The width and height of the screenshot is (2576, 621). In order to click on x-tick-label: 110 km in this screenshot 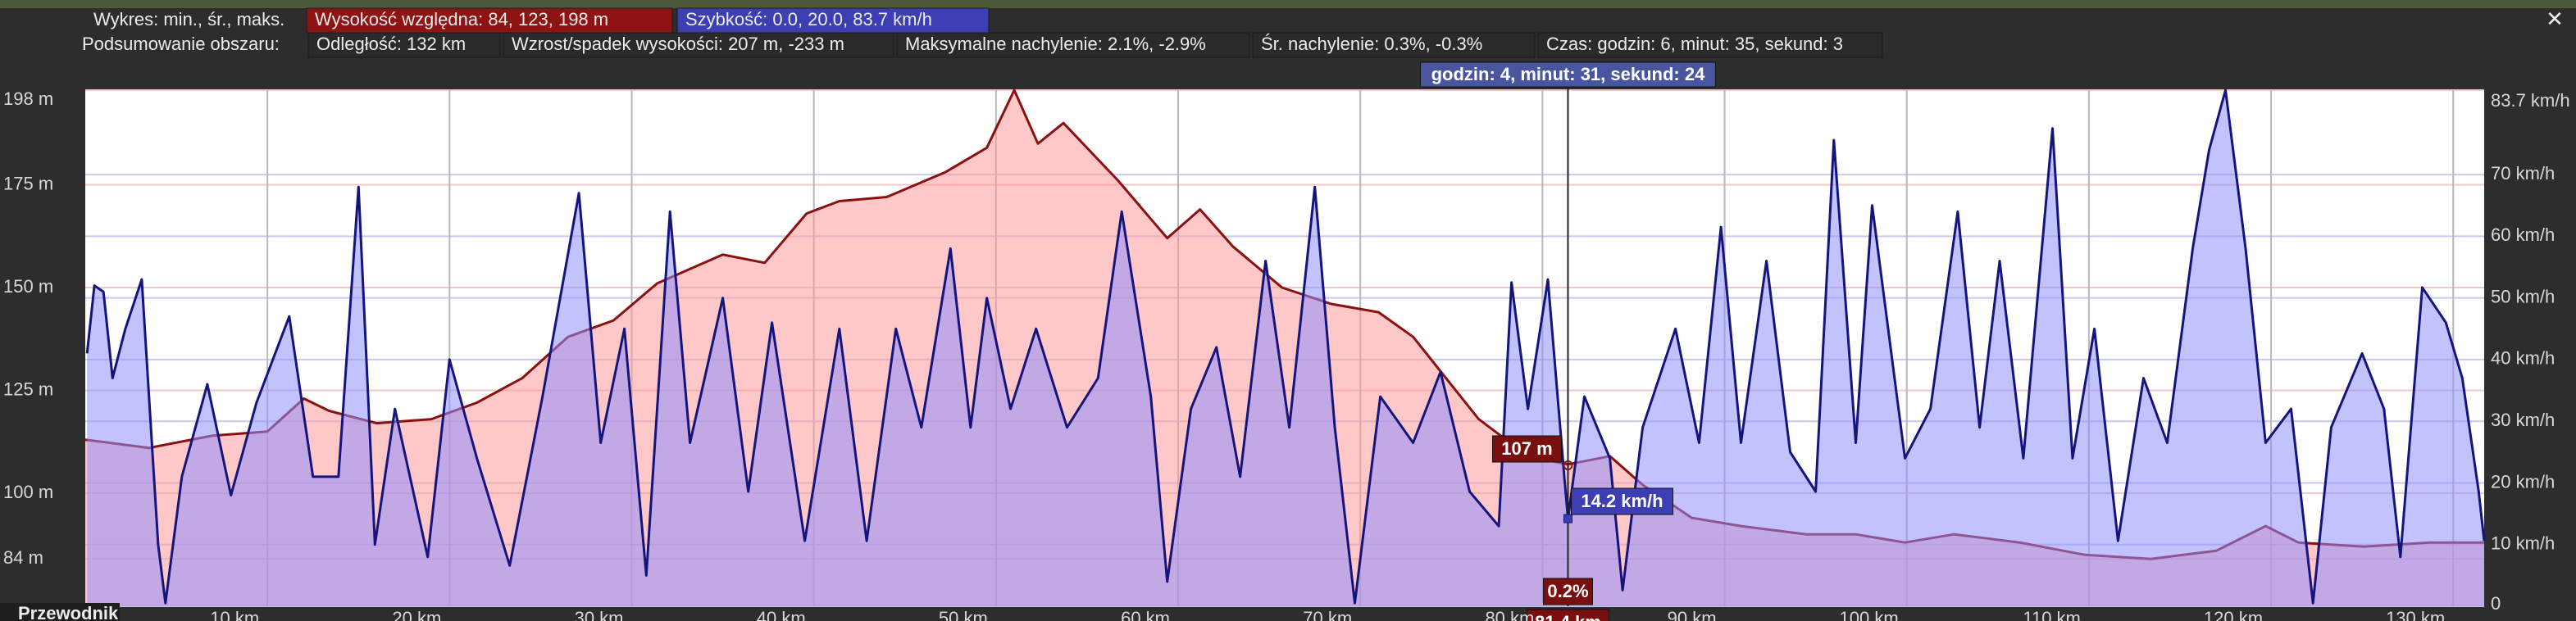, I will do `click(2052, 614)`.